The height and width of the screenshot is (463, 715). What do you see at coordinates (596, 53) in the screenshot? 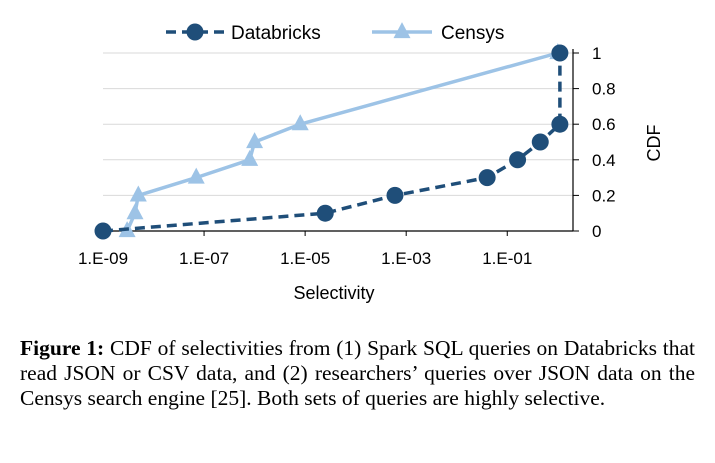
I see `y-tick-label: 1` at bounding box center [596, 53].